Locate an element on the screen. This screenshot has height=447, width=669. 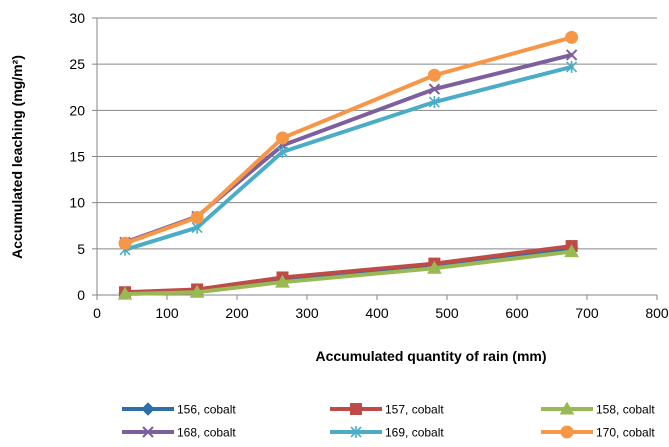
x-tick-label: 300 is located at coordinates (307, 313).